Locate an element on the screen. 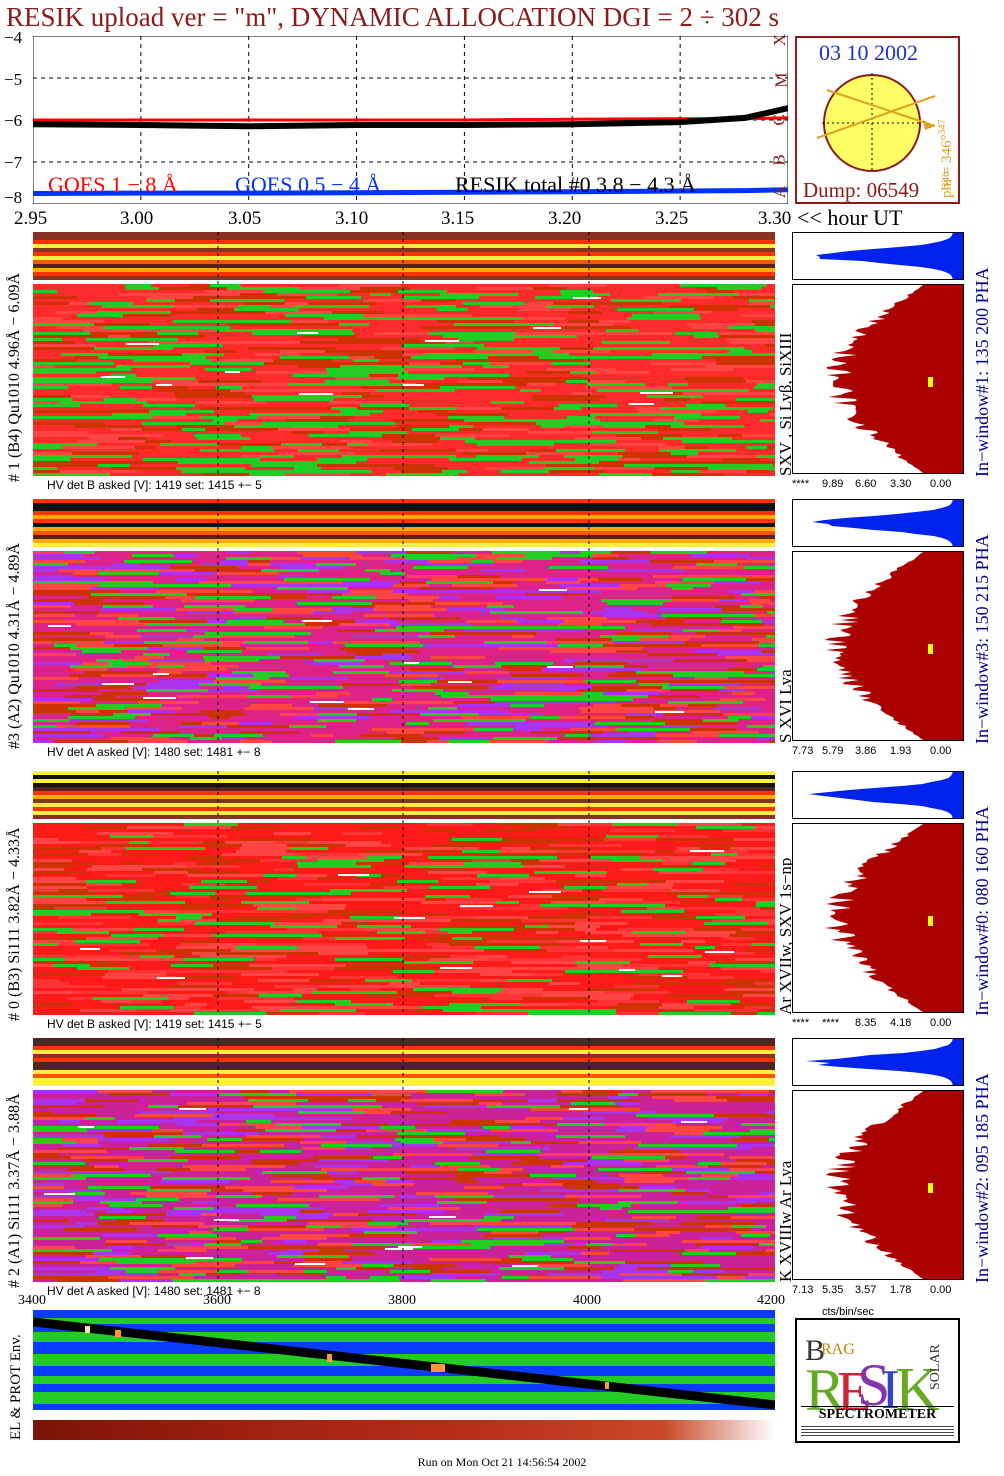  y-tick: −5 is located at coordinates (13, 79).